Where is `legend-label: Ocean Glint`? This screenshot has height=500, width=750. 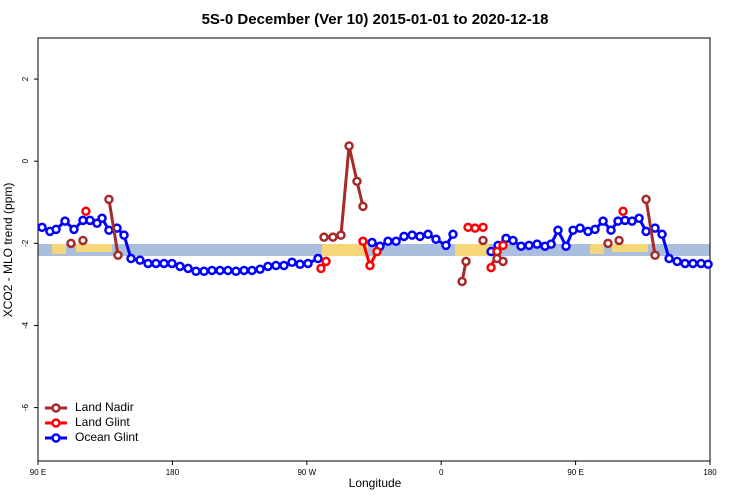 legend-label: Ocean Glint is located at coordinates (107, 437).